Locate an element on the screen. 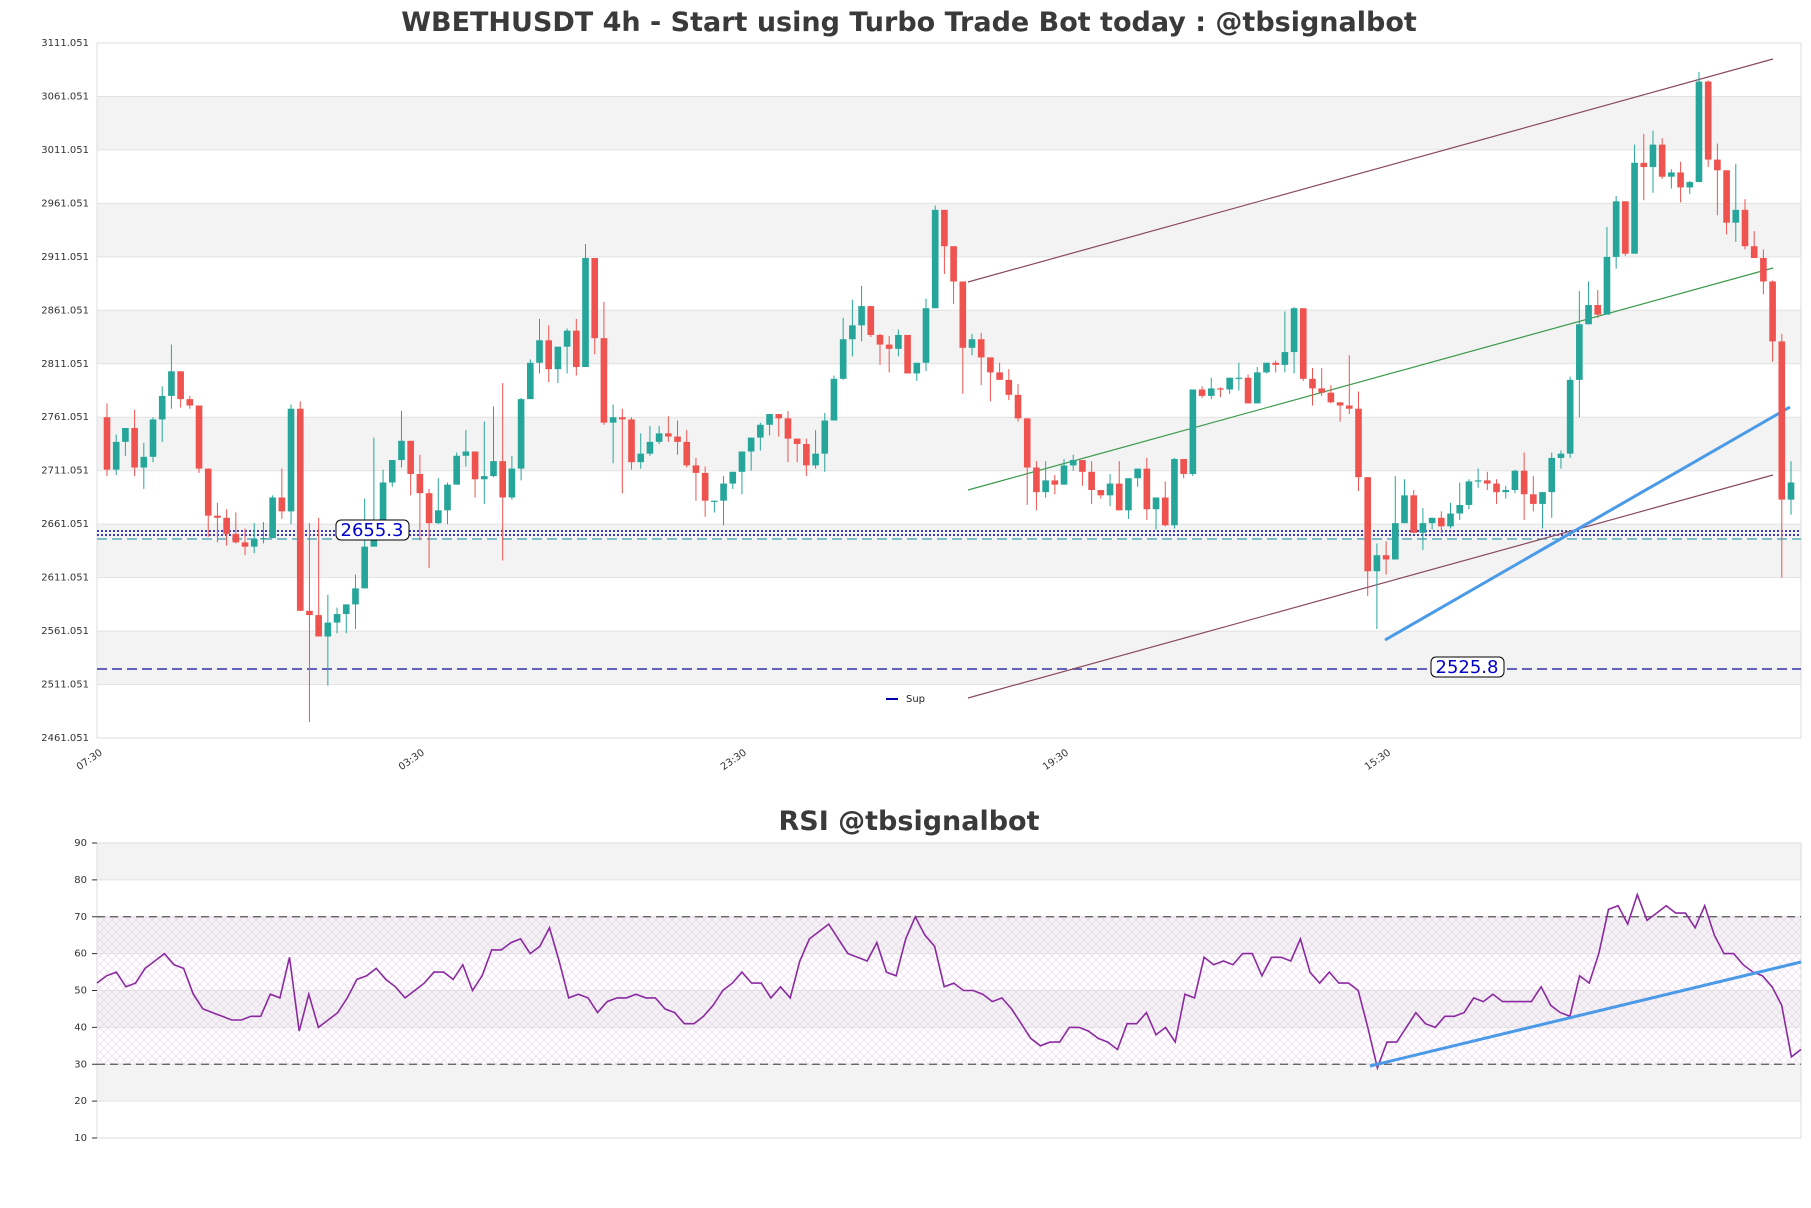  rsi-y-tick-label: 70 is located at coordinates (80, 917).